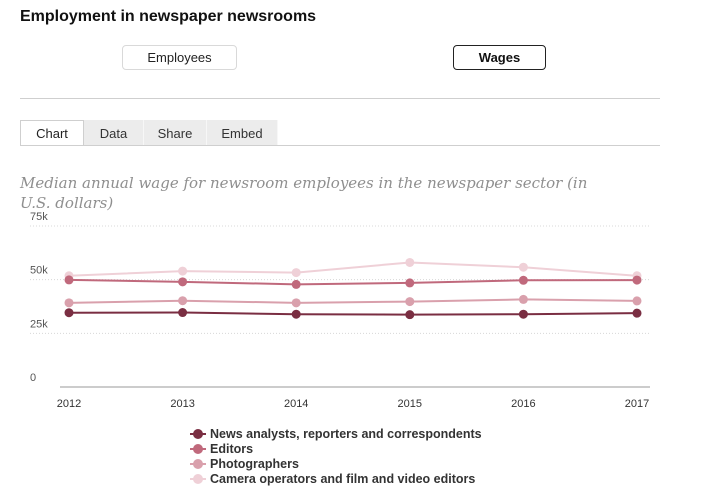 The width and height of the screenshot is (706, 501). Describe the element at coordinates (523, 404) in the screenshot. I see `x-tick-label: 2016` at that location.